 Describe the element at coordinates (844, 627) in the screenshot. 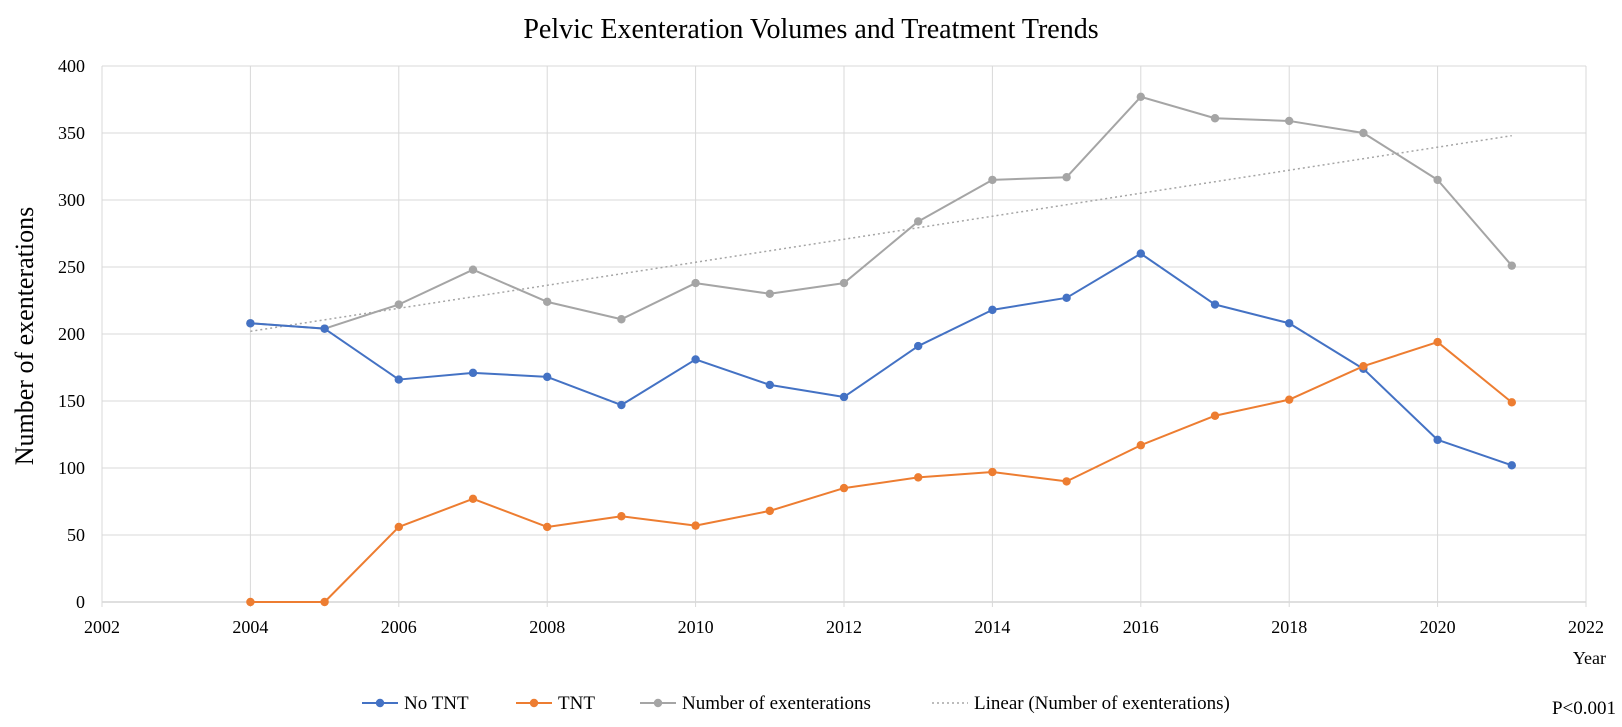

I see `x-tick-label: 2012` at that location.